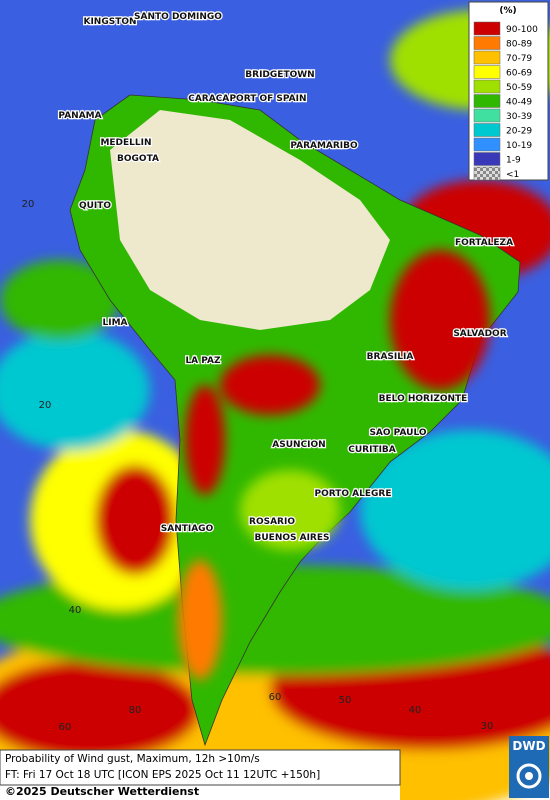 The height and width of the screenshot is (800, 550). What do you see at coordinates (519, 146) in the screenshot?
I see `legend-label: 10-19` at bounding box center [519, 146].